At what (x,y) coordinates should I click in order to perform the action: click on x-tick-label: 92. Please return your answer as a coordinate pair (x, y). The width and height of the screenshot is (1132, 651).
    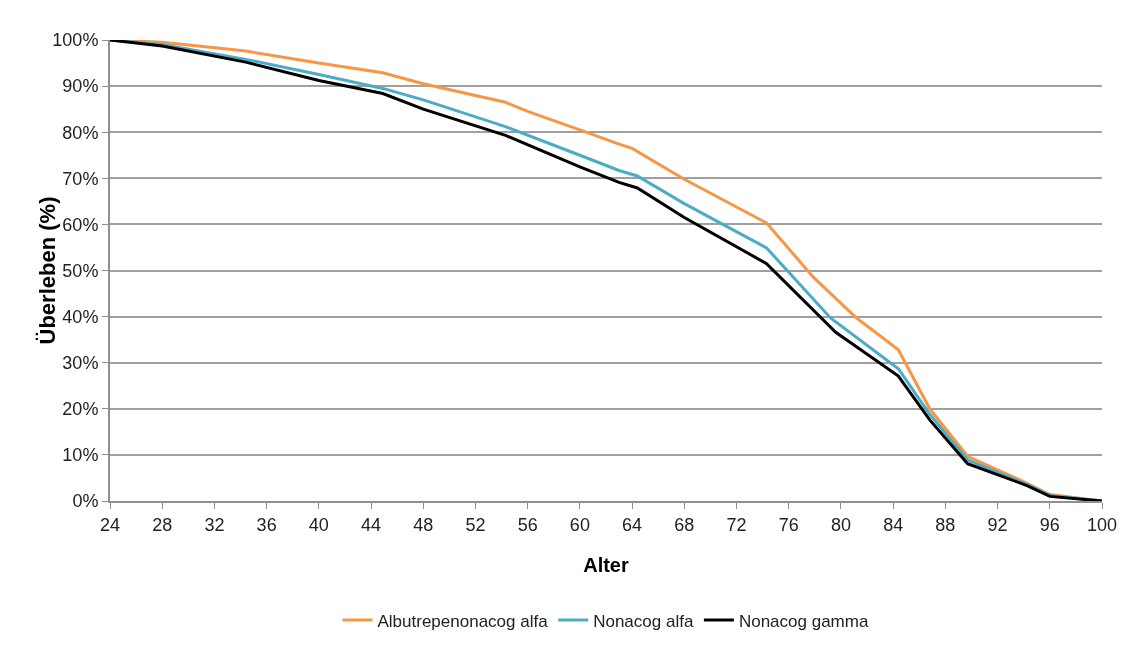
    Looking at the image, I should click on (997, 524).